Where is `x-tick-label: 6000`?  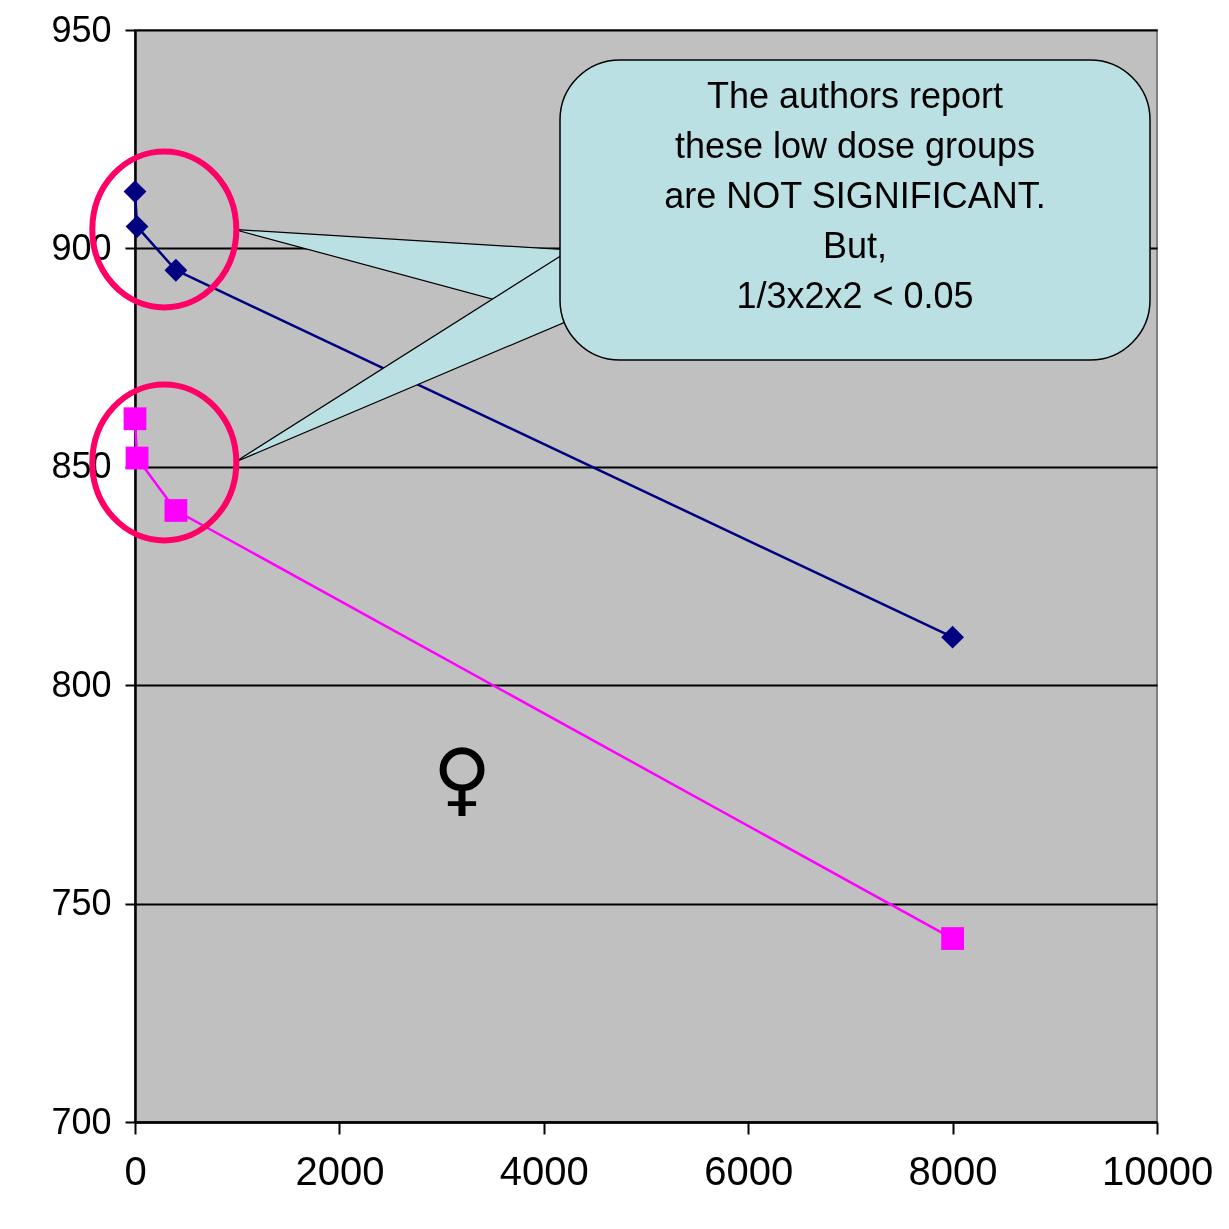
x-tick-label: 6000 is located at coordinates (749, 1170).